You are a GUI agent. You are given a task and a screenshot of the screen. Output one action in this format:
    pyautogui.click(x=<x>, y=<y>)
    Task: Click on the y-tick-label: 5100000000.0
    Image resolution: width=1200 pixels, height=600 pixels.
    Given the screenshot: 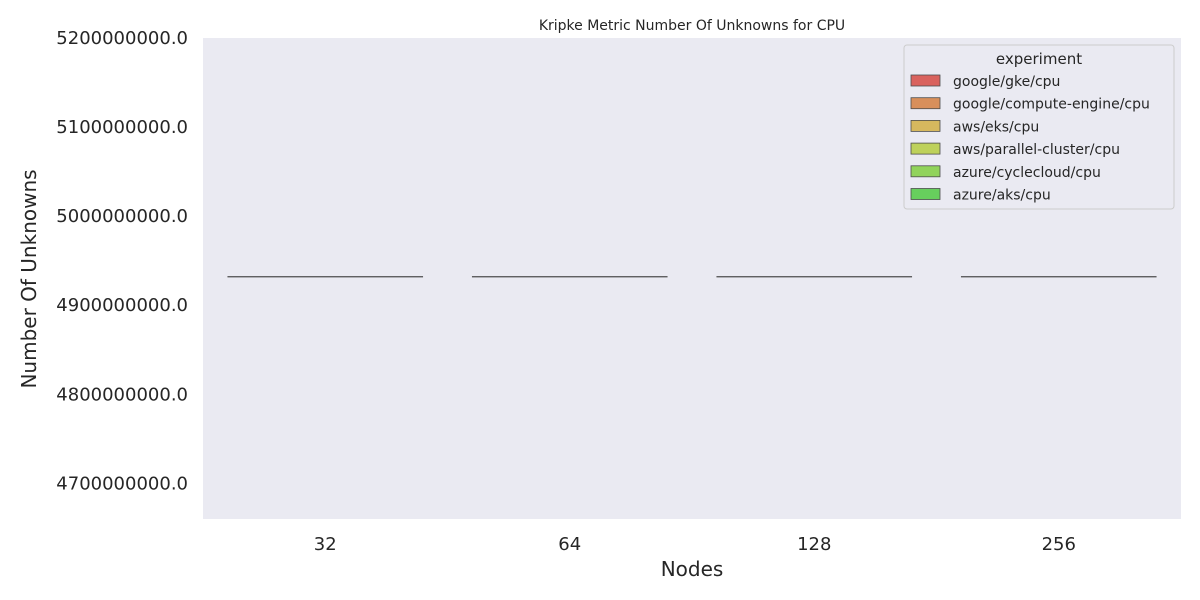 What is the action you would take?
    pyautogui.click(x=122, y=127)
    